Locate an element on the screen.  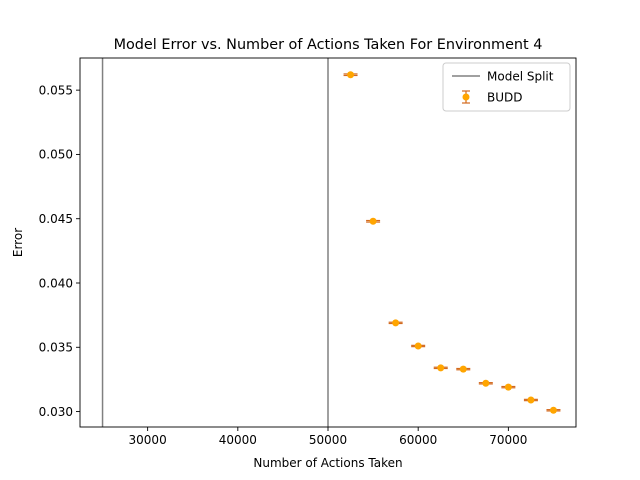
y-tick-label: 0.030 is located at coordinates (56, 412).